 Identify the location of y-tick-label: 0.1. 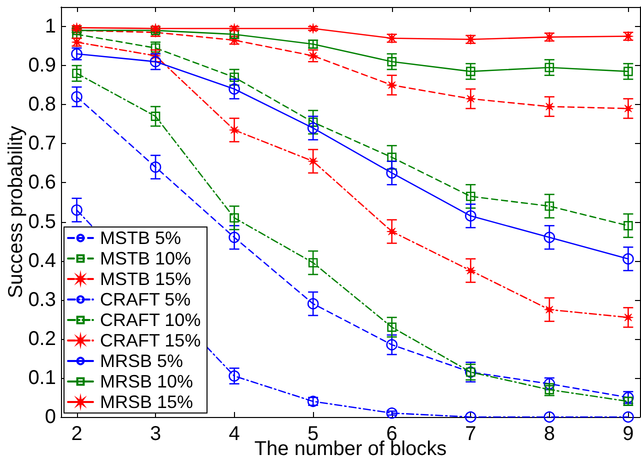
(42, 377).